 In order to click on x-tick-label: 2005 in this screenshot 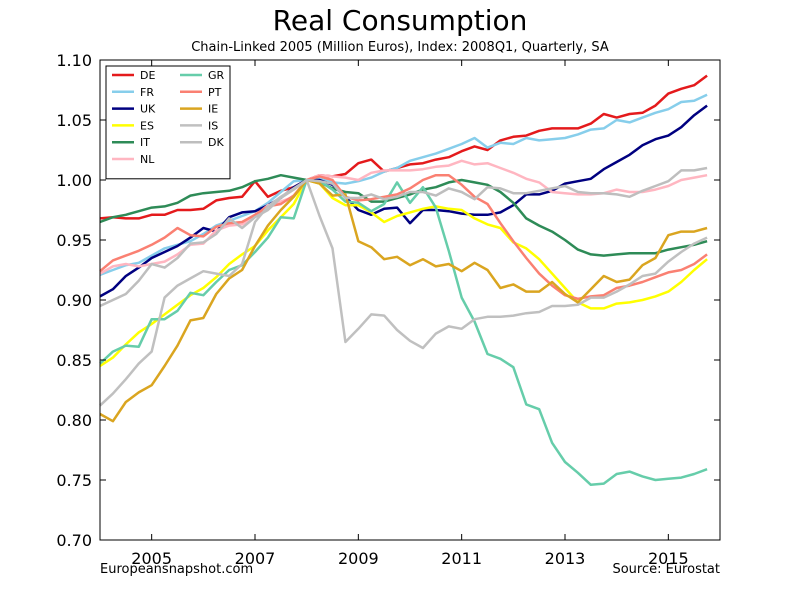, I will do `click(151, 558)`.